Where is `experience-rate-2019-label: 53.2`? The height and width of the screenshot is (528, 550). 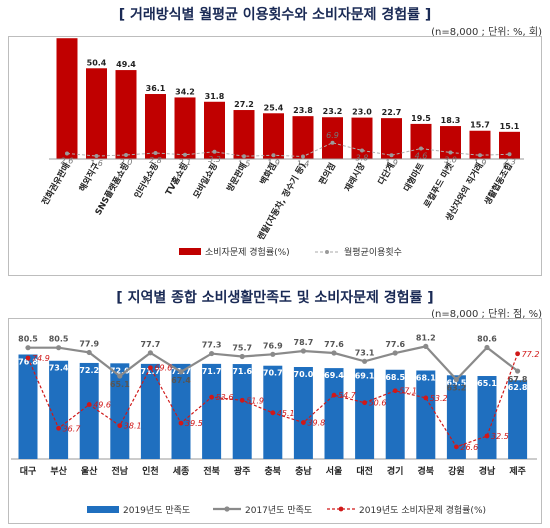
experience-rate-2019-label: 53.2 is located at coordinates (439, 398).